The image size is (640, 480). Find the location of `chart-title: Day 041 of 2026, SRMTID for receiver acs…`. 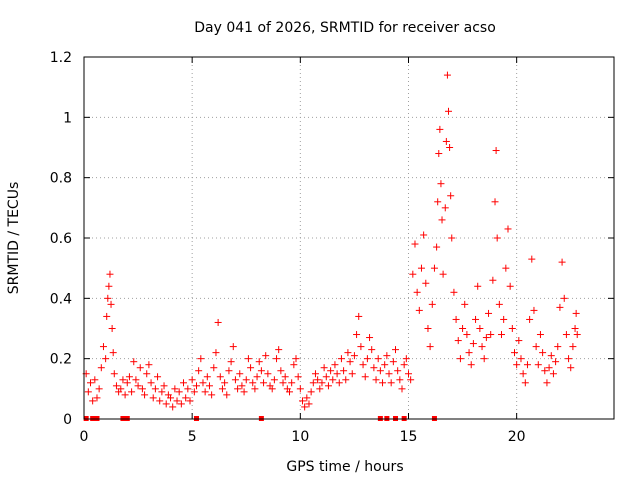

chart-title: Day 041 of 2026, SRMTID for receiver acs… is located at coordinates (345, 28).